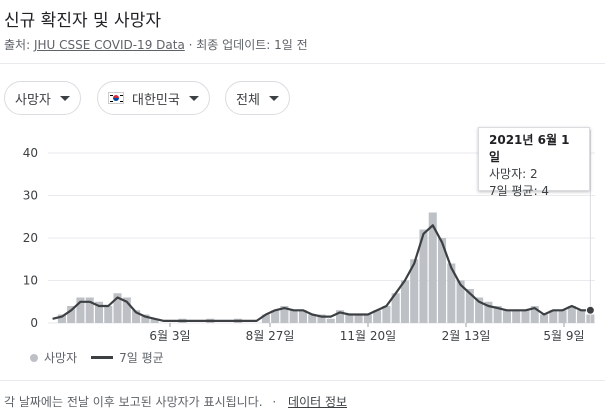 The width and height of the screenshot is (605, 415). I want to click on y-tick-label: 20, so click(30, 238).